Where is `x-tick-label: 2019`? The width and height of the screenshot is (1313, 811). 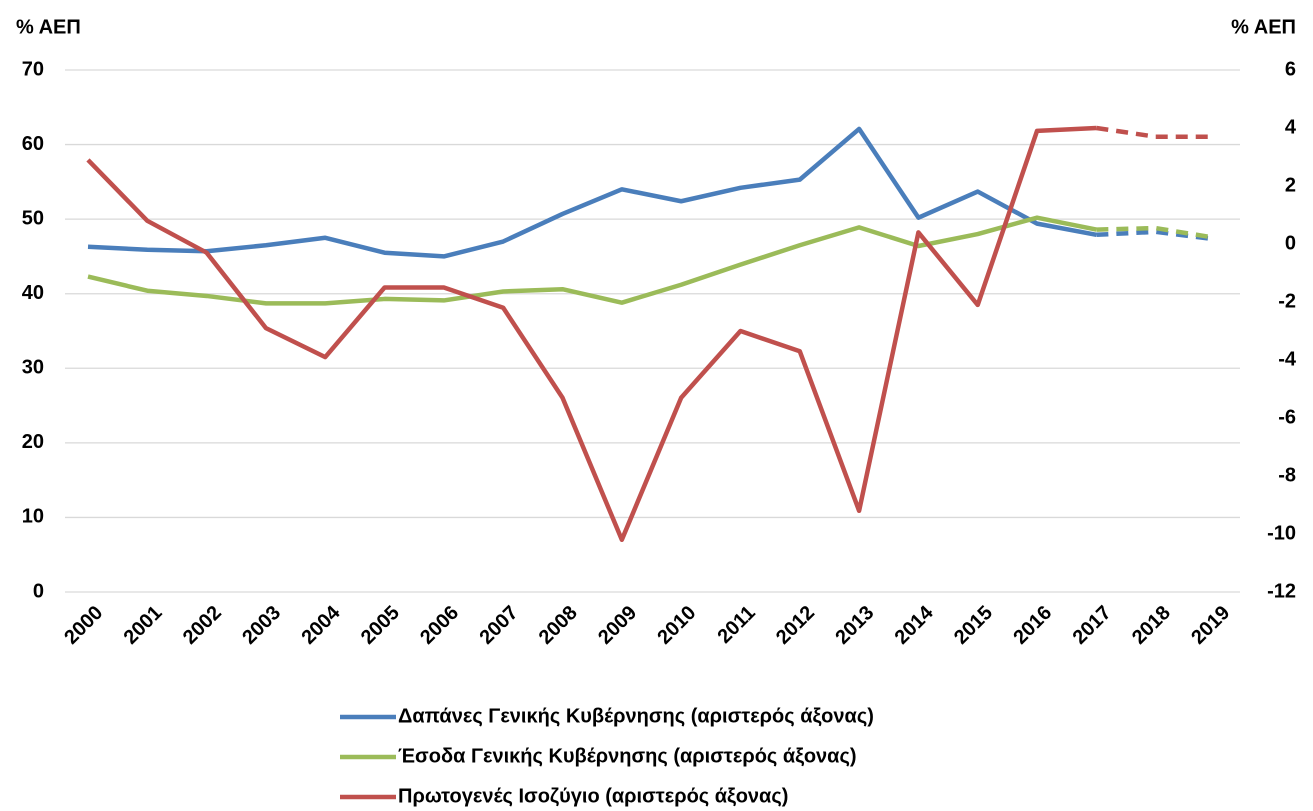
x-tick-label: 2019 is located at coordinates (1210, 625).